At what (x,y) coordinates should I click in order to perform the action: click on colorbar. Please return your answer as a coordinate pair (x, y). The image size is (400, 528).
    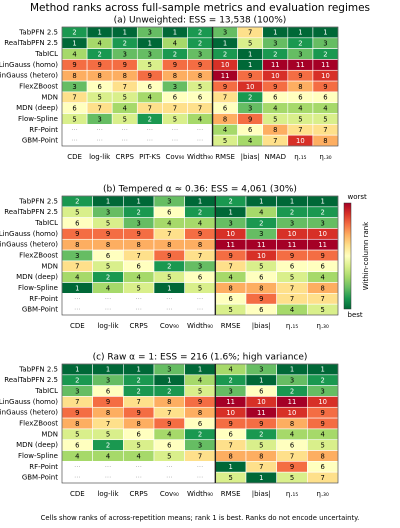
    Looking at the image, I should click on (347, 256).